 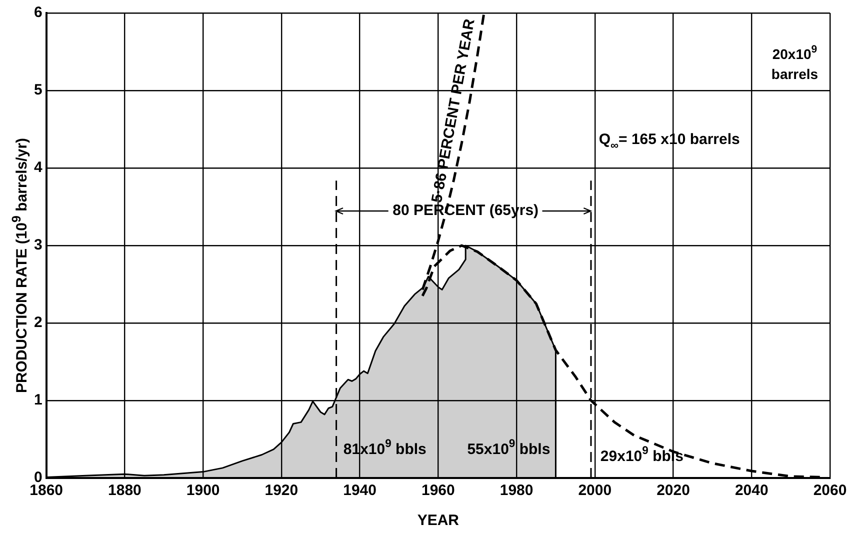 What do you see at coordinates (38, 13) in the screenshot?
I see `y-tick-label: 6` at bounding box center [38, 13].